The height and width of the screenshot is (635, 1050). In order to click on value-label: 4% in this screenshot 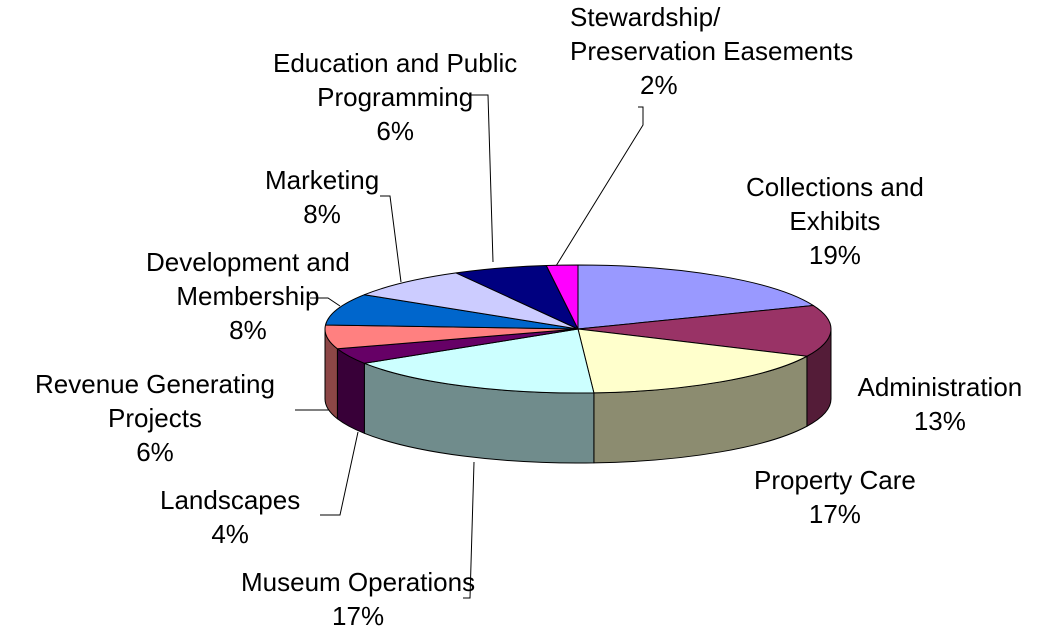, I will do `click(230, 534)`.